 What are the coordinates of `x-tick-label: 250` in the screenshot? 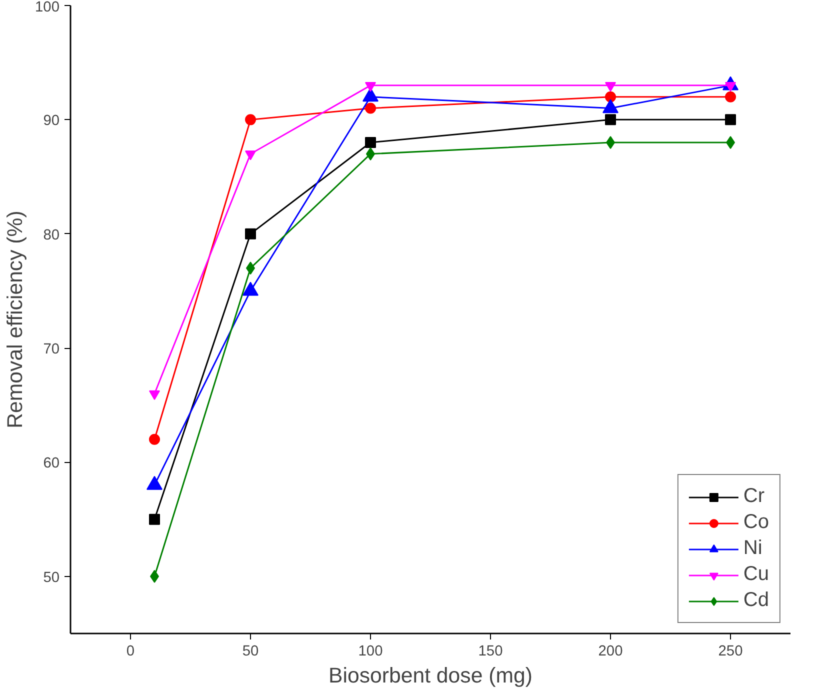 It's located at (730, 652).